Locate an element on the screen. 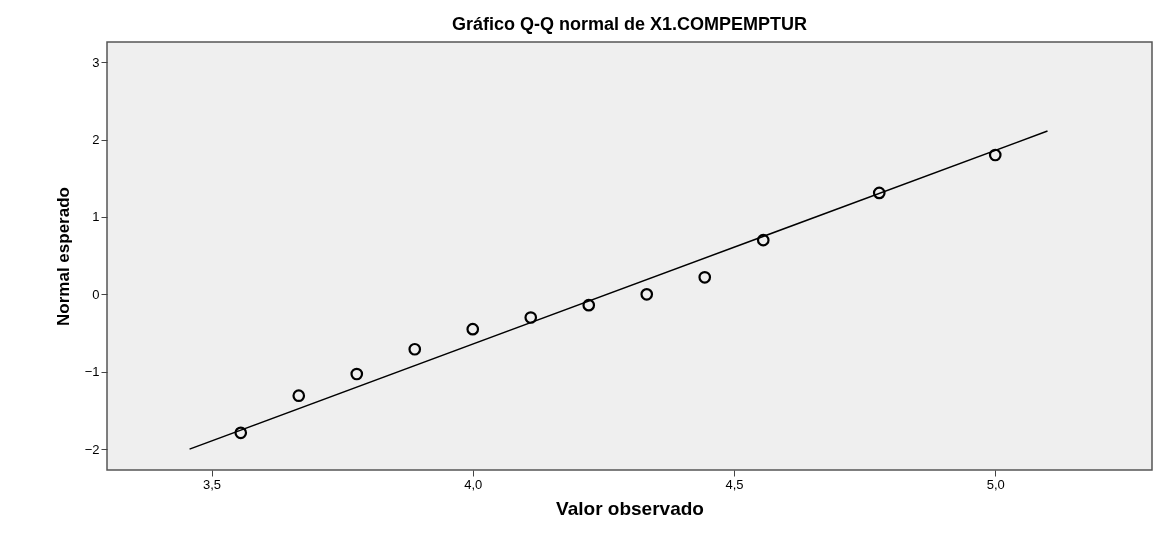 The width and height of the screenshot is (1172, 533). y-tick-label: −2 is located at coordinates (92, 449).